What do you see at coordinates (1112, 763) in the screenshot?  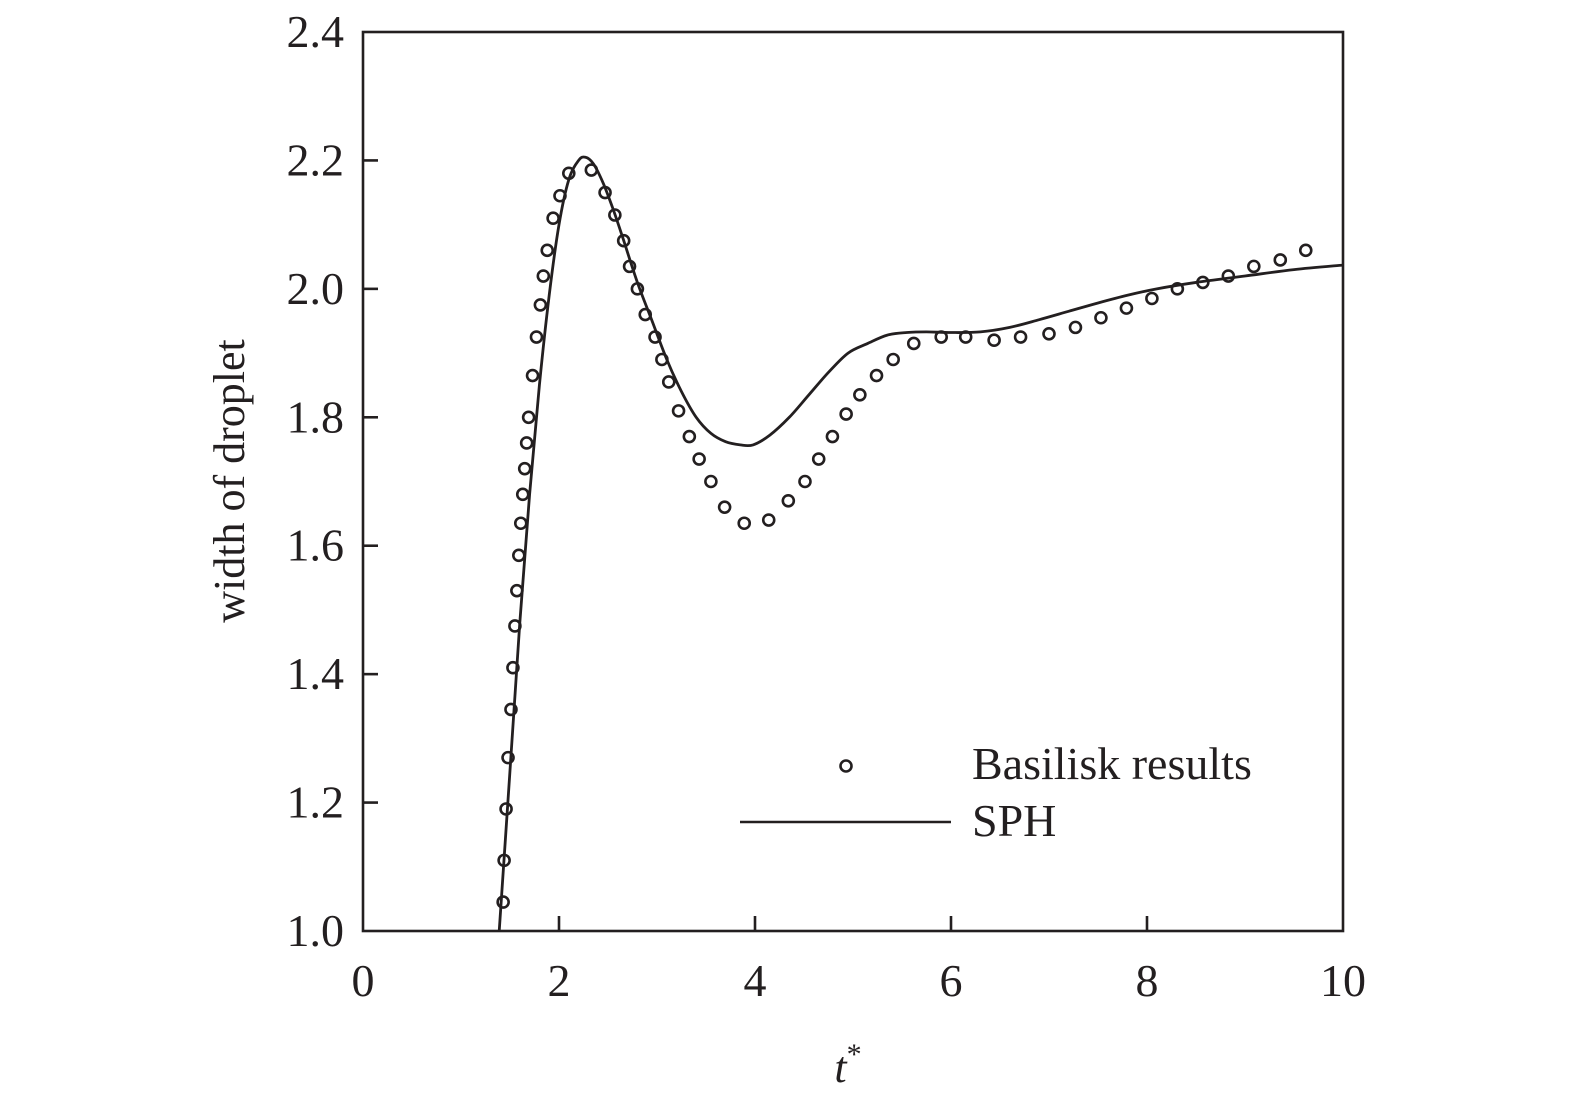 I see `legend-label-basilisk: Basilisk results` at bounding box center [1112, 763].